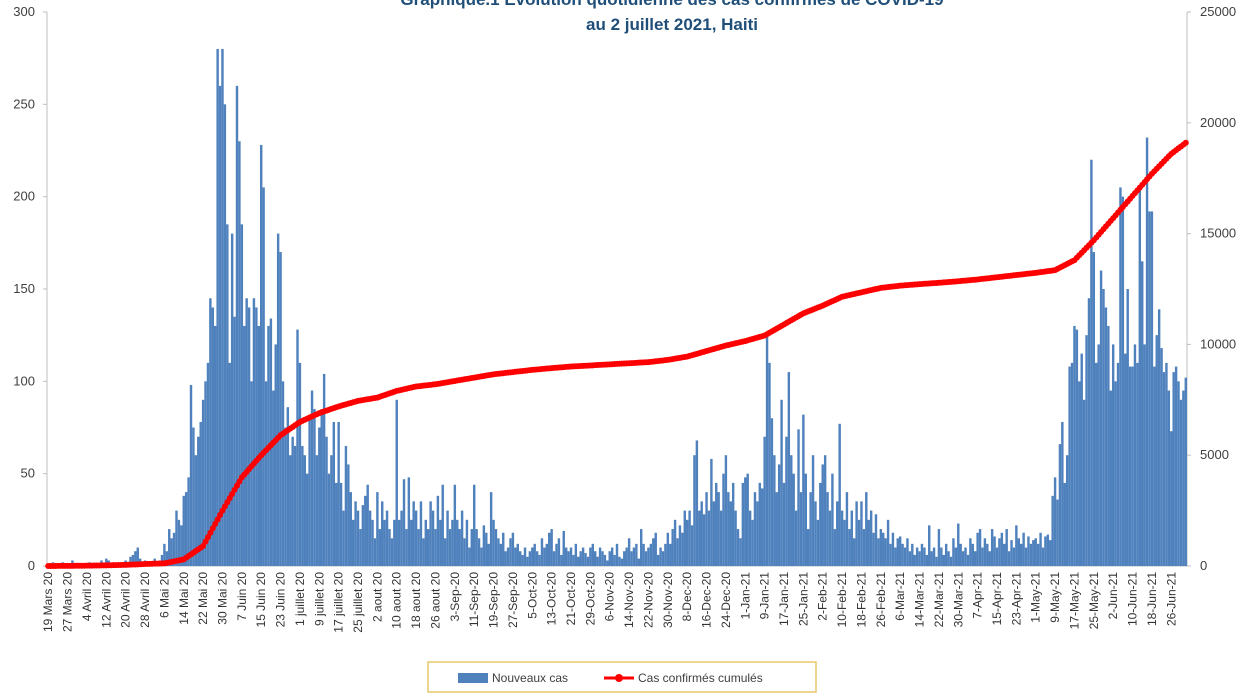 This screenshot has height=694, width=1255. Describe the element at coordinates (164, 595) in the screenshot. I see `x-tick-label: 6 Mai 20` at that location.